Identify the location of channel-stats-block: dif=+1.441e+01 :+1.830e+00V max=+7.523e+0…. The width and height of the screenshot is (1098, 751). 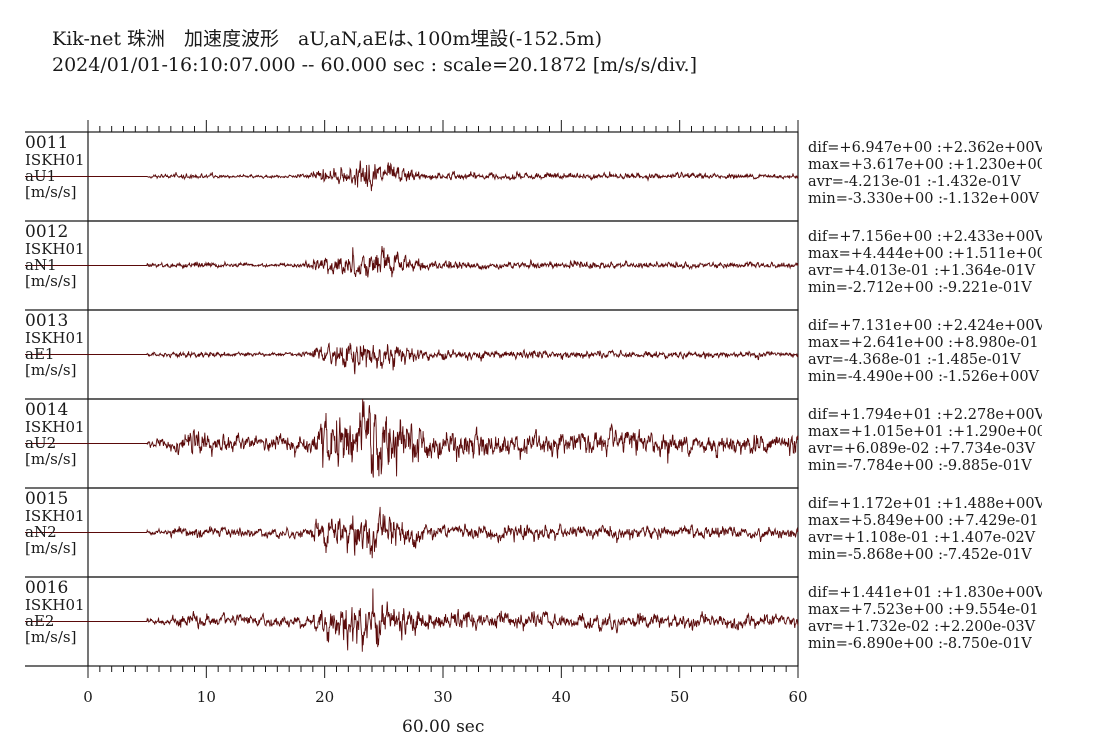
(925, 619).